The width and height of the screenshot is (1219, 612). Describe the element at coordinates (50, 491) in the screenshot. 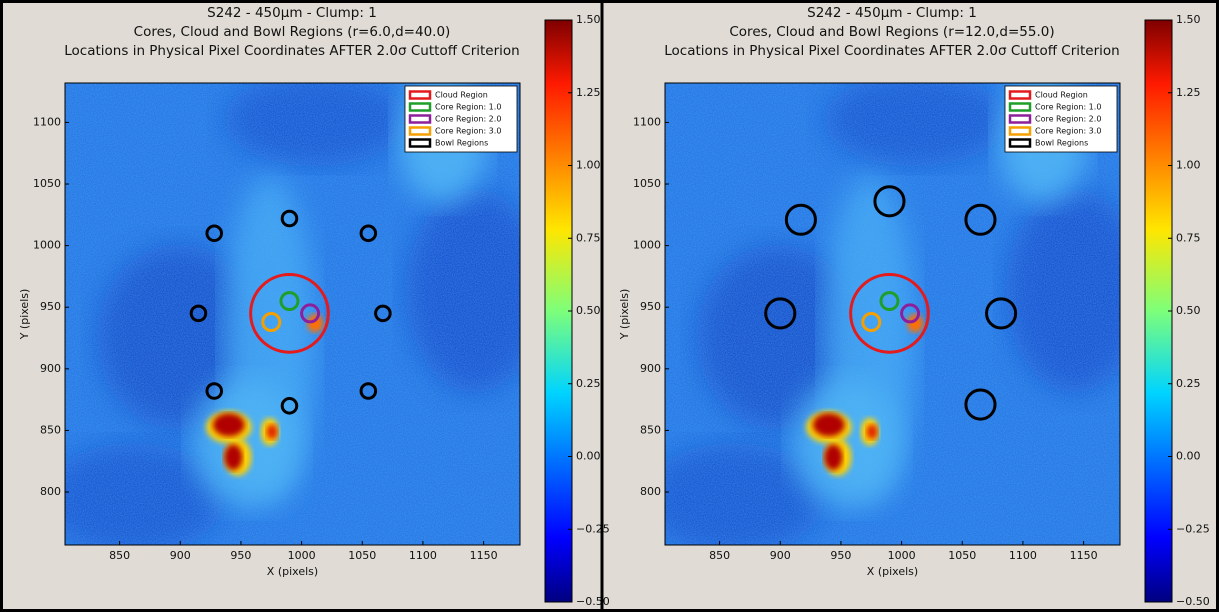

I see `y-tick-label: 800` at that location.